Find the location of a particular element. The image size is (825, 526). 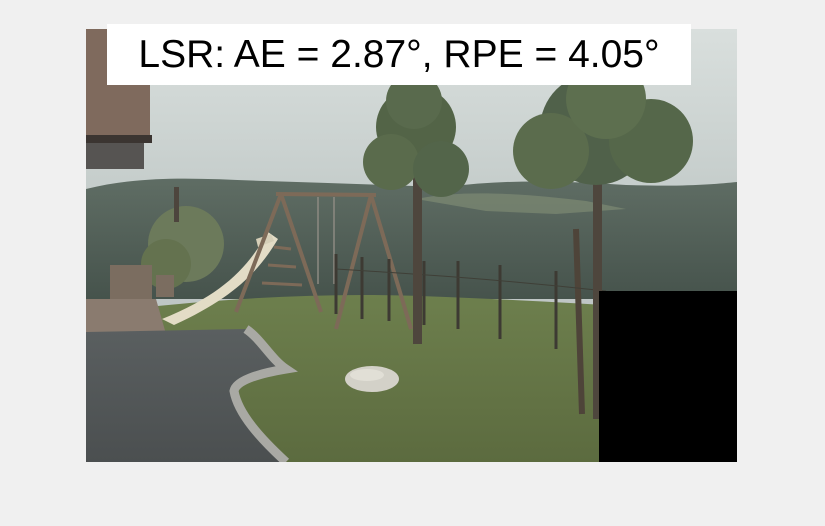

far-fields is located at coordinates (521, 203).